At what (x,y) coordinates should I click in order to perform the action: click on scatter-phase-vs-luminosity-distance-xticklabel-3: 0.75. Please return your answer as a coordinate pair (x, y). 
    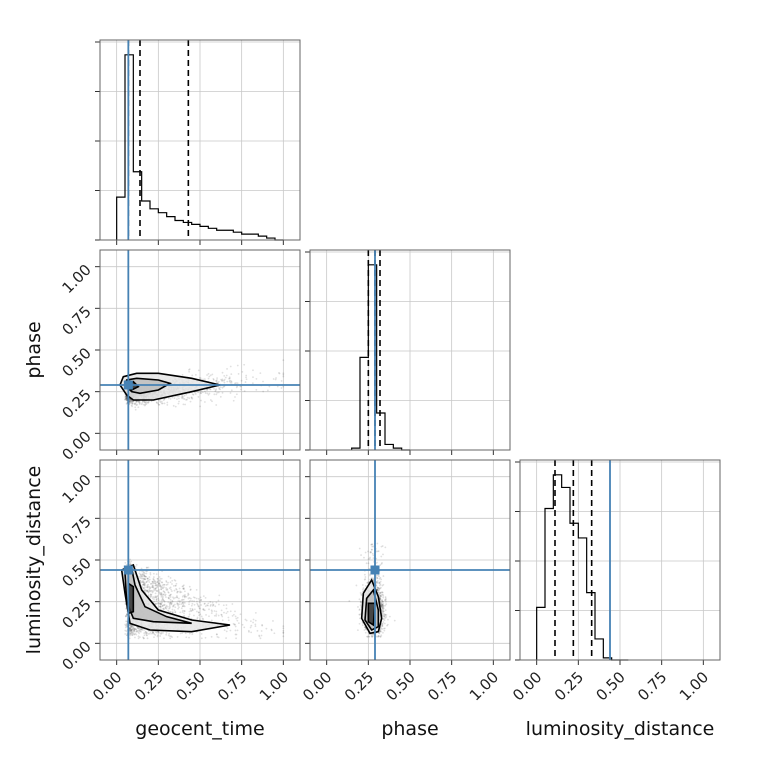
    Looking at the image, I should click on (442, 686).